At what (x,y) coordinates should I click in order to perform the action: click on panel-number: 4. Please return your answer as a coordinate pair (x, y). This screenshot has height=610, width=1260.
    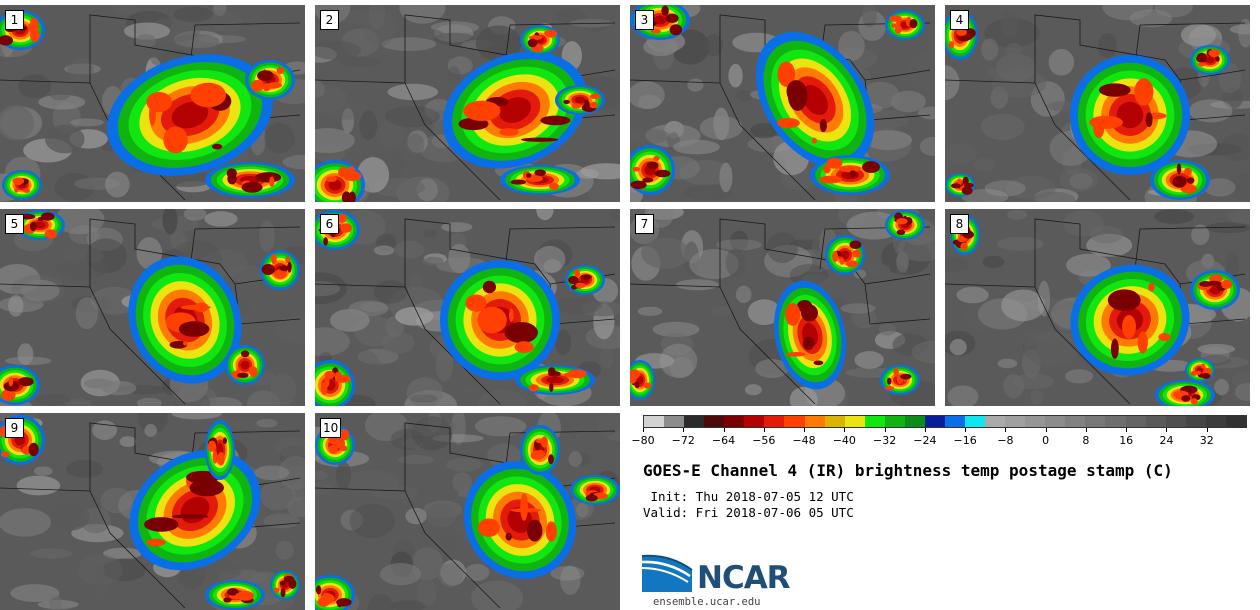
    Looking at the image, I should click on (959, 20).